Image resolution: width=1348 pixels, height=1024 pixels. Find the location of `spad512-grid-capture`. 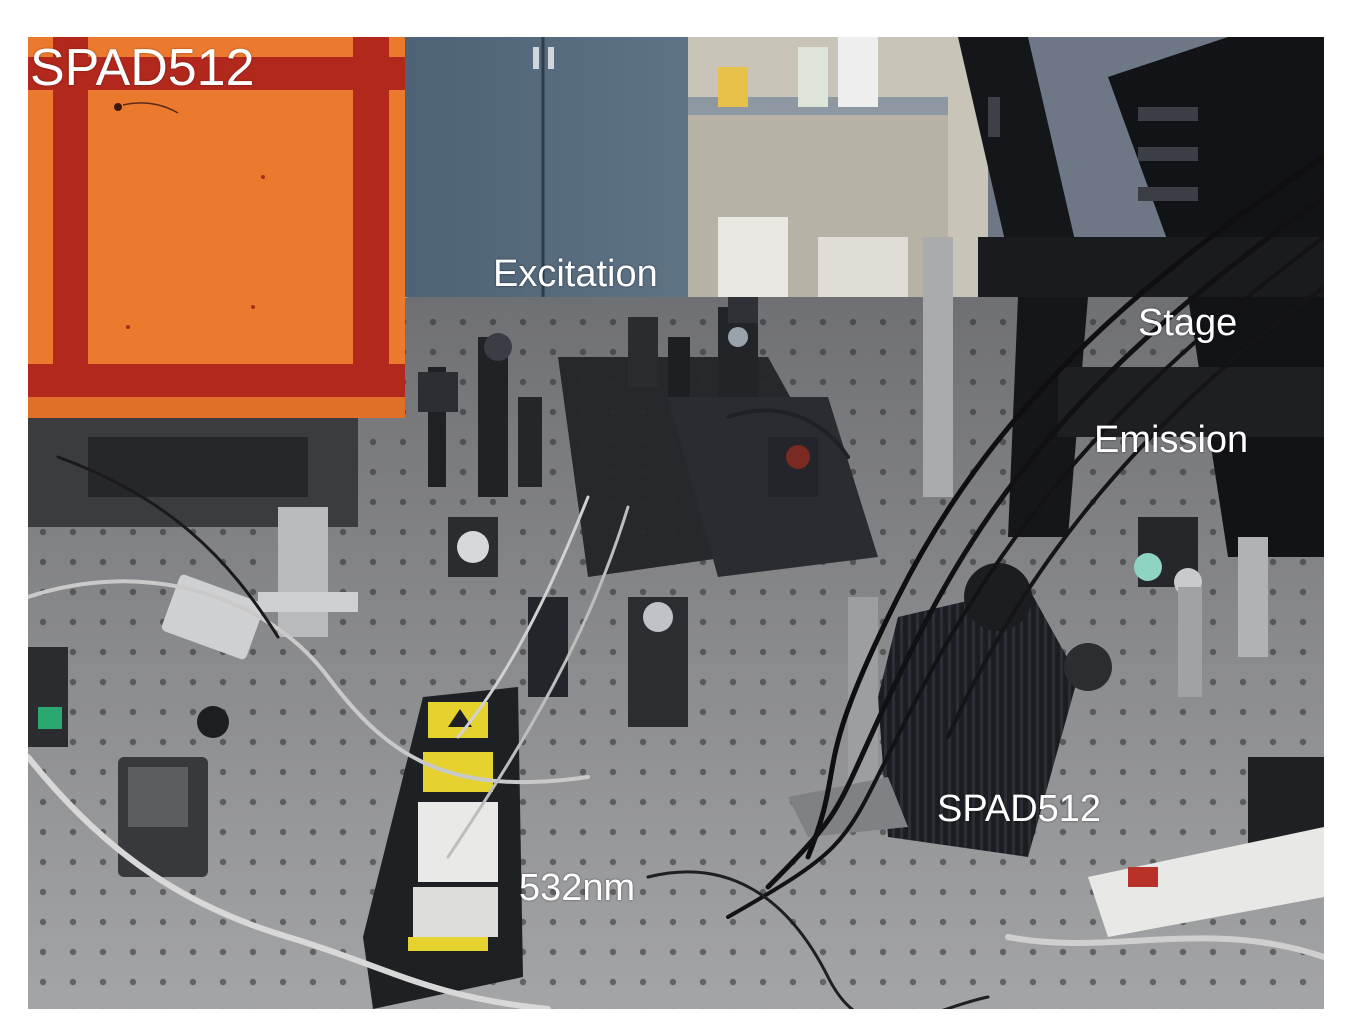

spad512-grid-capture is located at coordinates (216, 227).